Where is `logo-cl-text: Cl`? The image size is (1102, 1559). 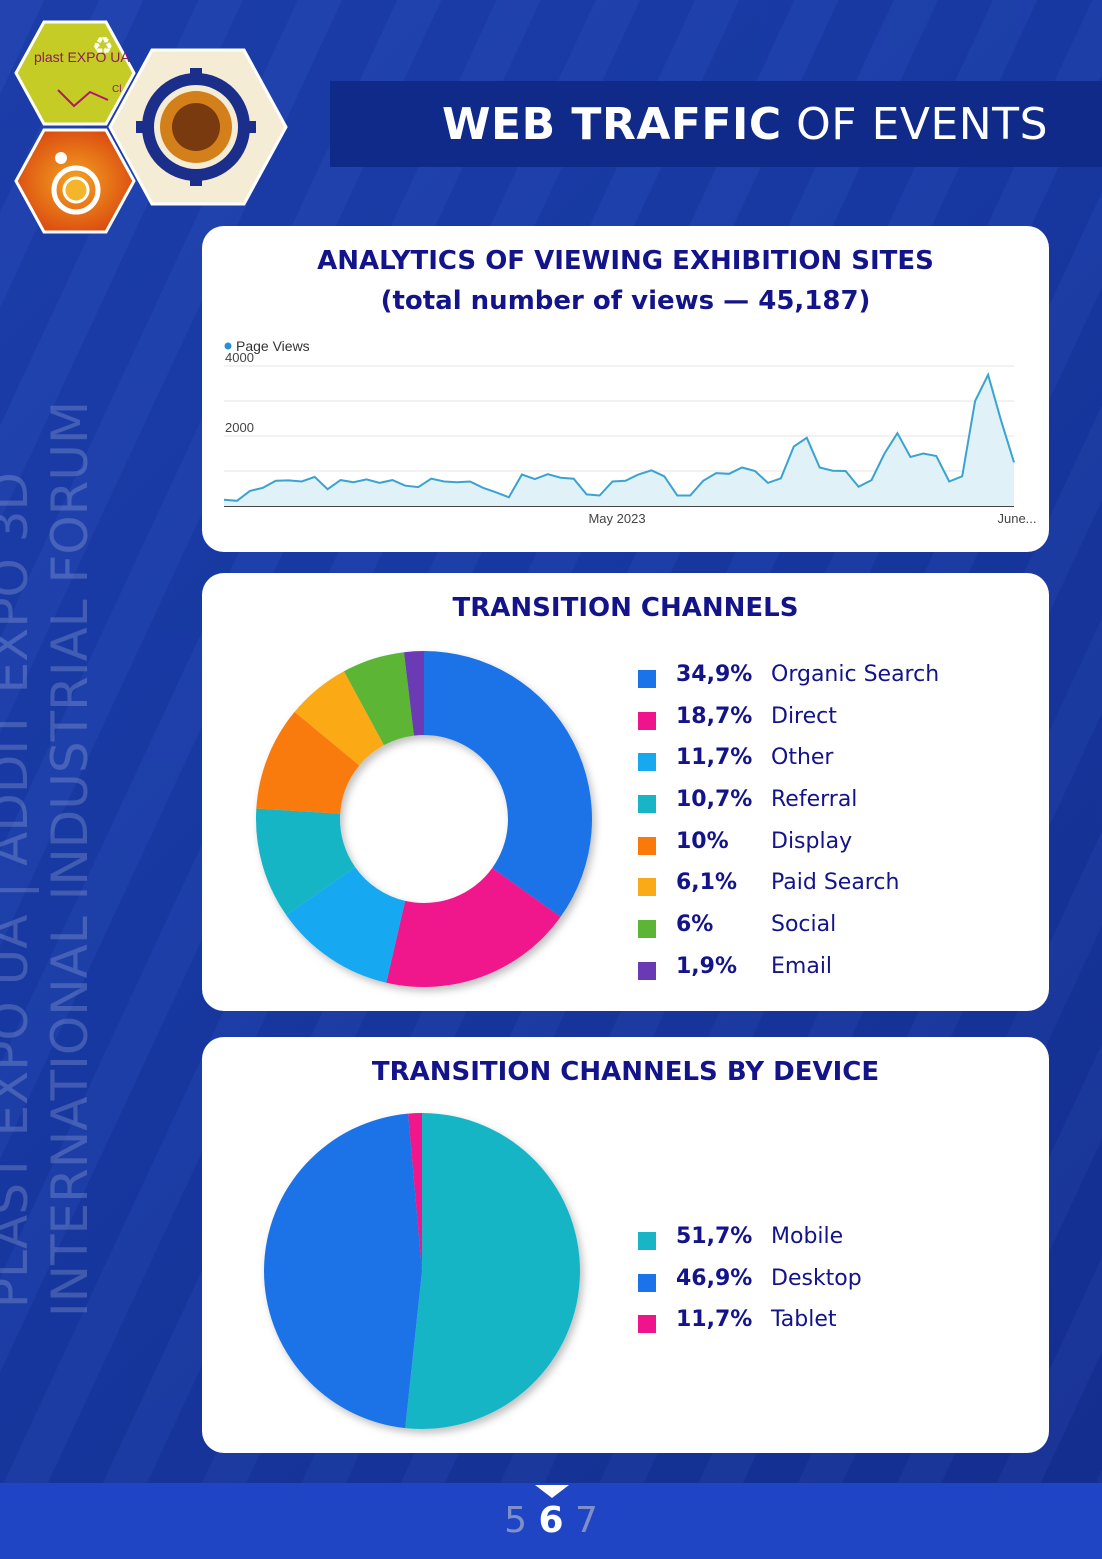 logo-cl-text: Cl is located at coordinates (116, 89).